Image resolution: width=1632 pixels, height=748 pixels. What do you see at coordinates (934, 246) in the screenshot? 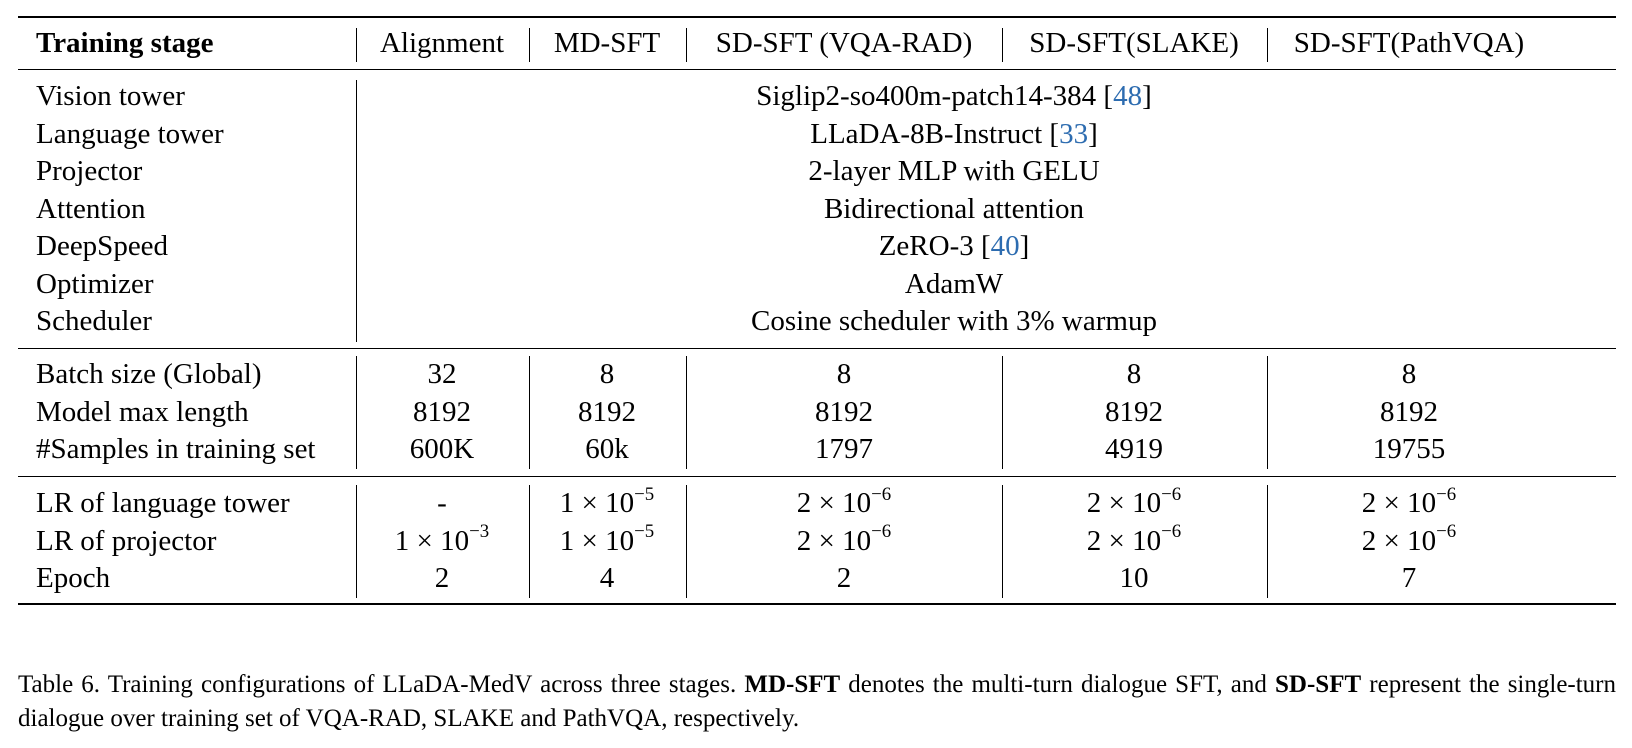
I see `shared-value-text: ZeRO-3 [` at bounding box center [934, 246].